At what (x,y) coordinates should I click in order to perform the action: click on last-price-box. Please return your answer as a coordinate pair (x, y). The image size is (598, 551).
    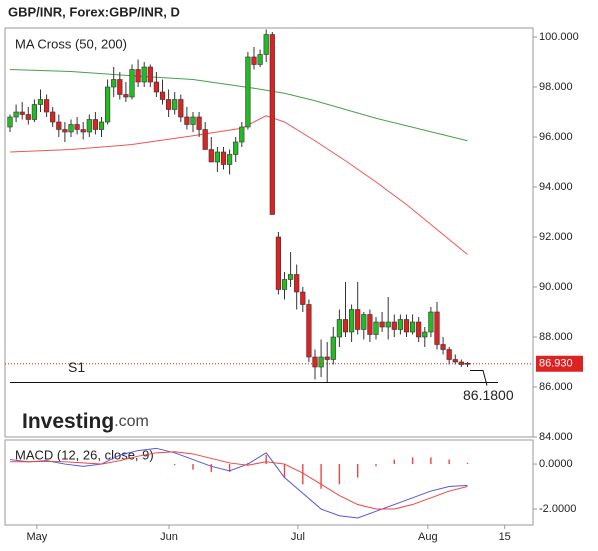
    Looking at the image, I should click on (559, 363).